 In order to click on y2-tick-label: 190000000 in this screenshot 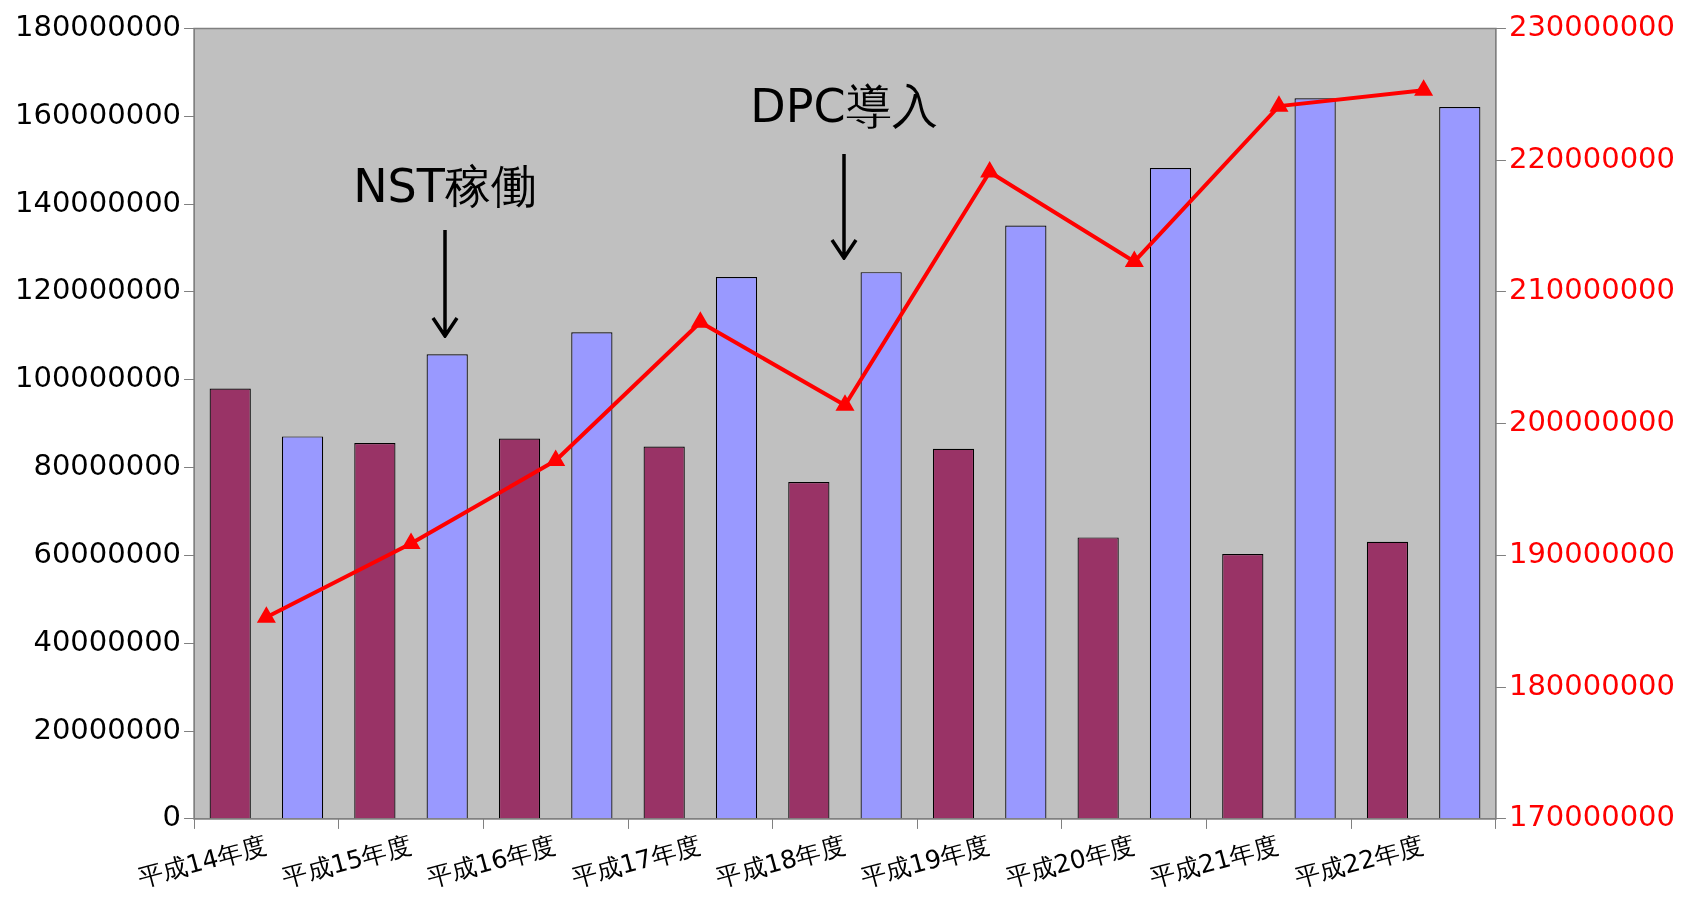, I will do `click(1592, 552)`.